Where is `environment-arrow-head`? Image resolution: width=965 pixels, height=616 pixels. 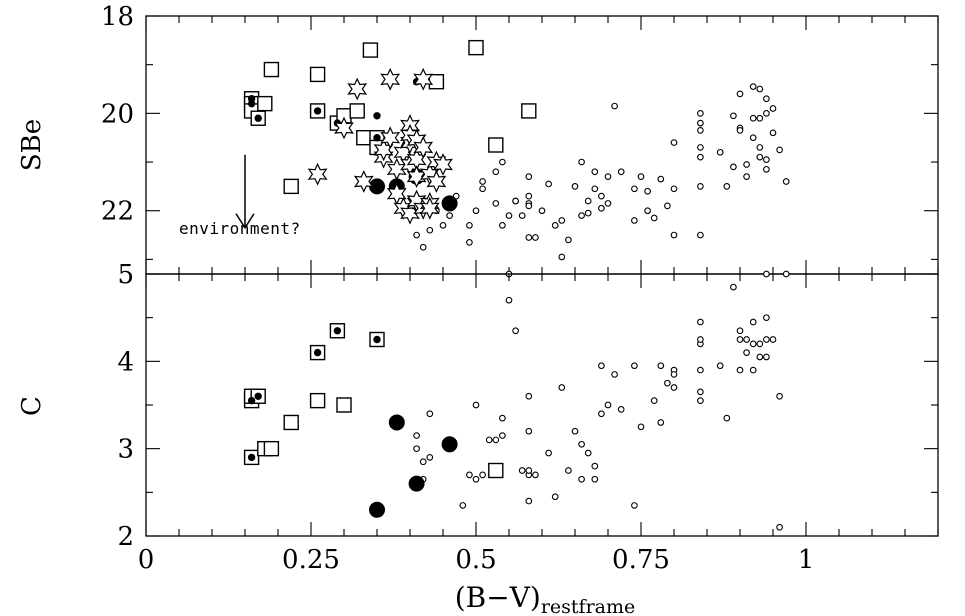 environment-arrow-head is located at coordinates (245, 221).